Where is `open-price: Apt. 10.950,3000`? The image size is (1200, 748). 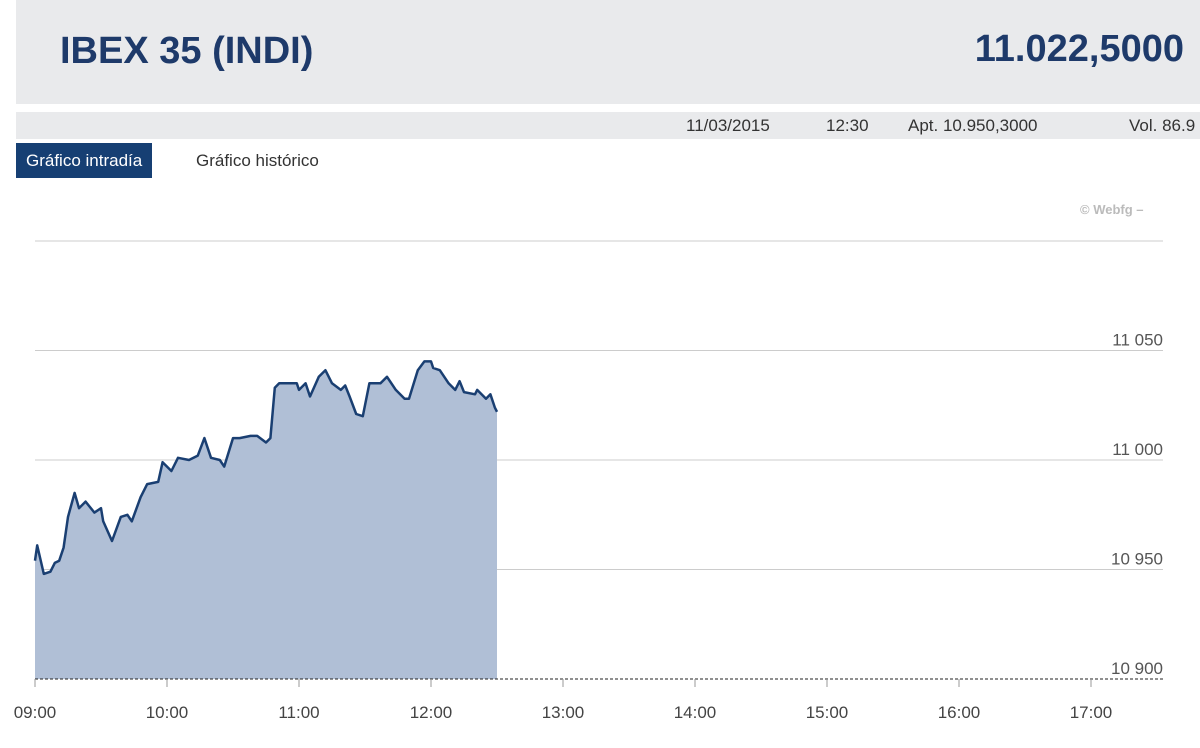
open-price: Apt. 10.950,3000 is located at coordinates (973, 125).